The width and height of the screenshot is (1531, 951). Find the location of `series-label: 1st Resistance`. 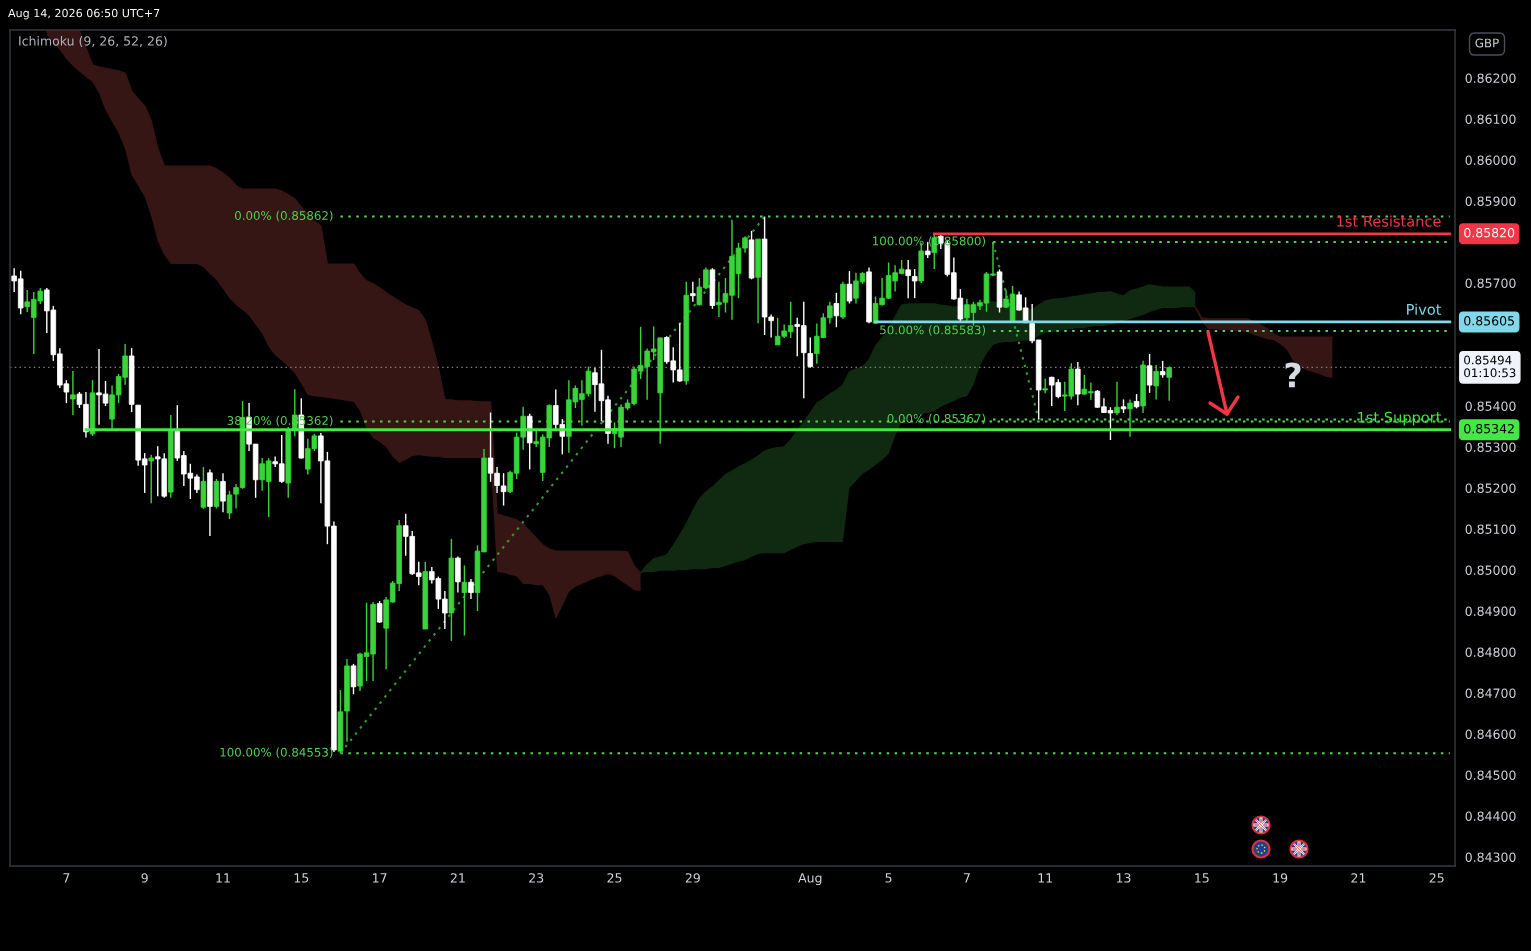

series-label: 1st Resistance is located at coordinates (1389, 221).